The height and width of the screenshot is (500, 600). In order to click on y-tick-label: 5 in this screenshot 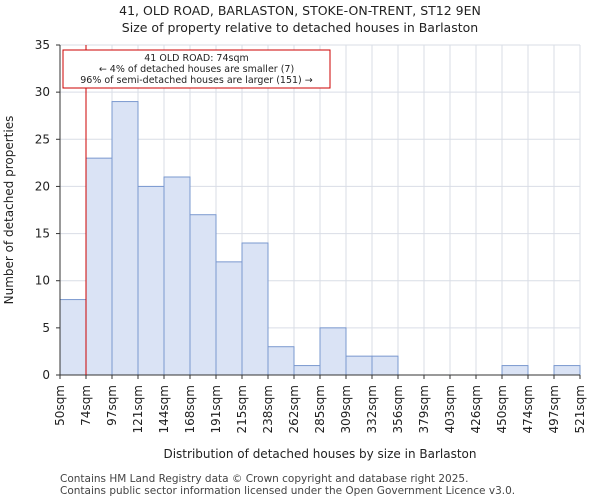, I will do `click(46, 328)`.